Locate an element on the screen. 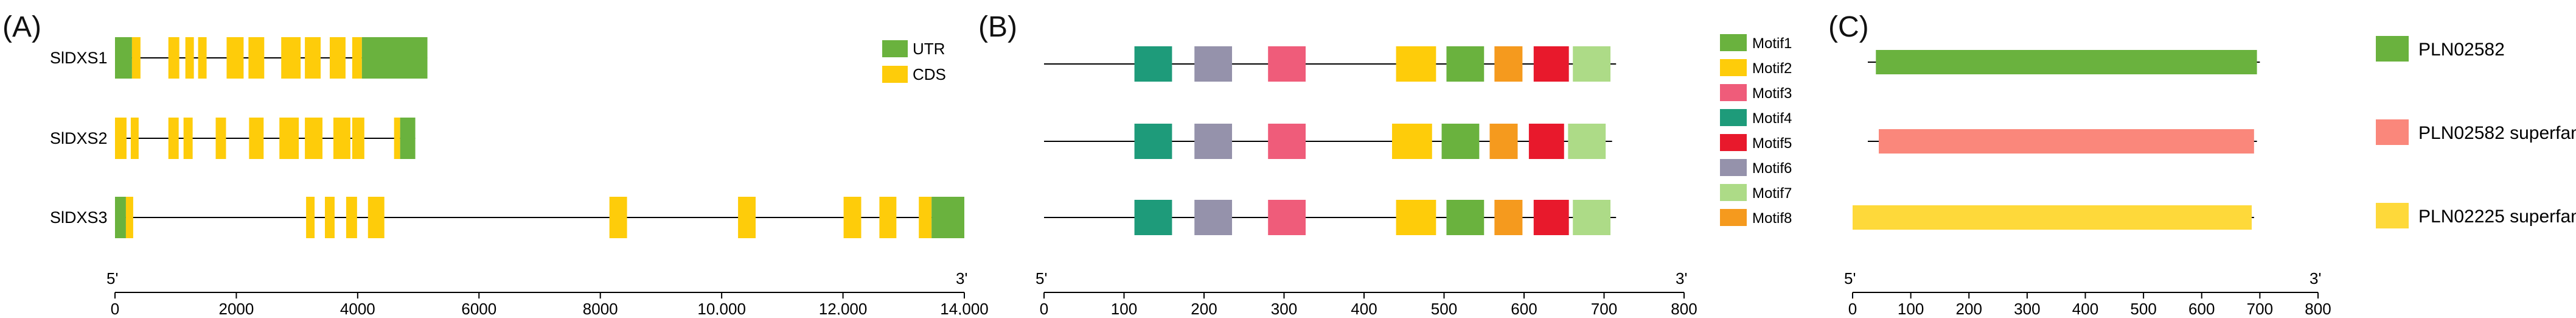 This screenshot has width=2576, height=318. legend-swatch-motif4 is located at coordinates (1733, 118).